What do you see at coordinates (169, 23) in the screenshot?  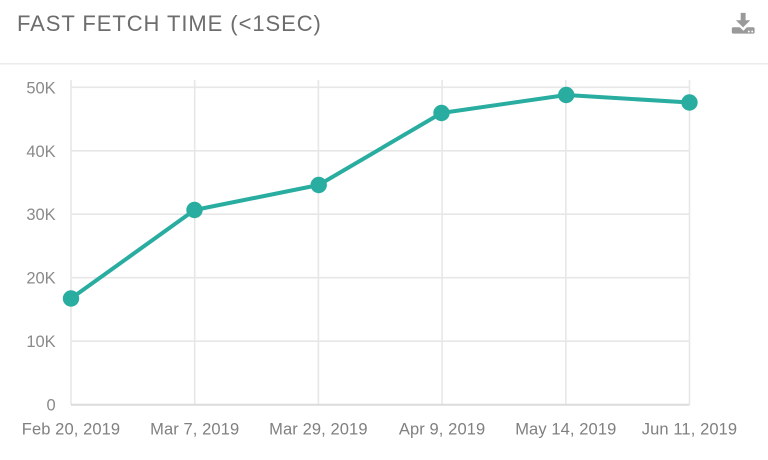 I see `svg-text: FAST FETCH TIME (<1SEC)` at bounding box center [169, 23].